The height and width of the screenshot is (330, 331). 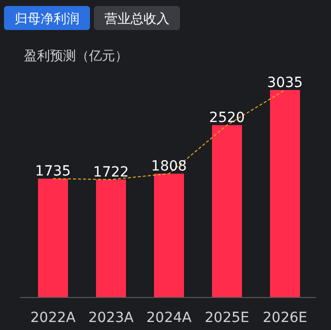 I want to click on x-tick-label: 2024A, so click(x=169, y=318).